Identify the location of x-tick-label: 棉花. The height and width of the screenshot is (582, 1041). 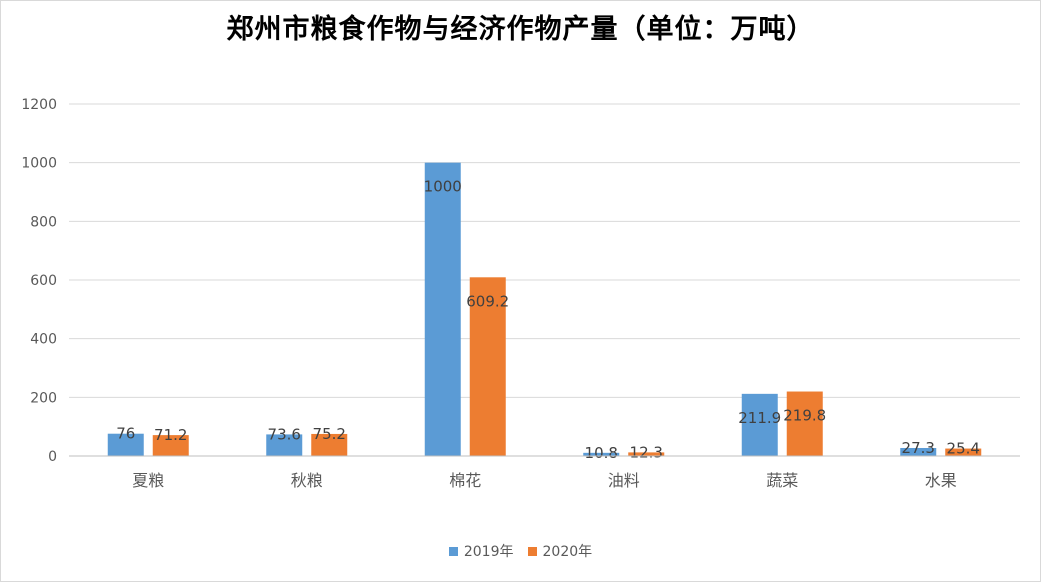
(465, 480).